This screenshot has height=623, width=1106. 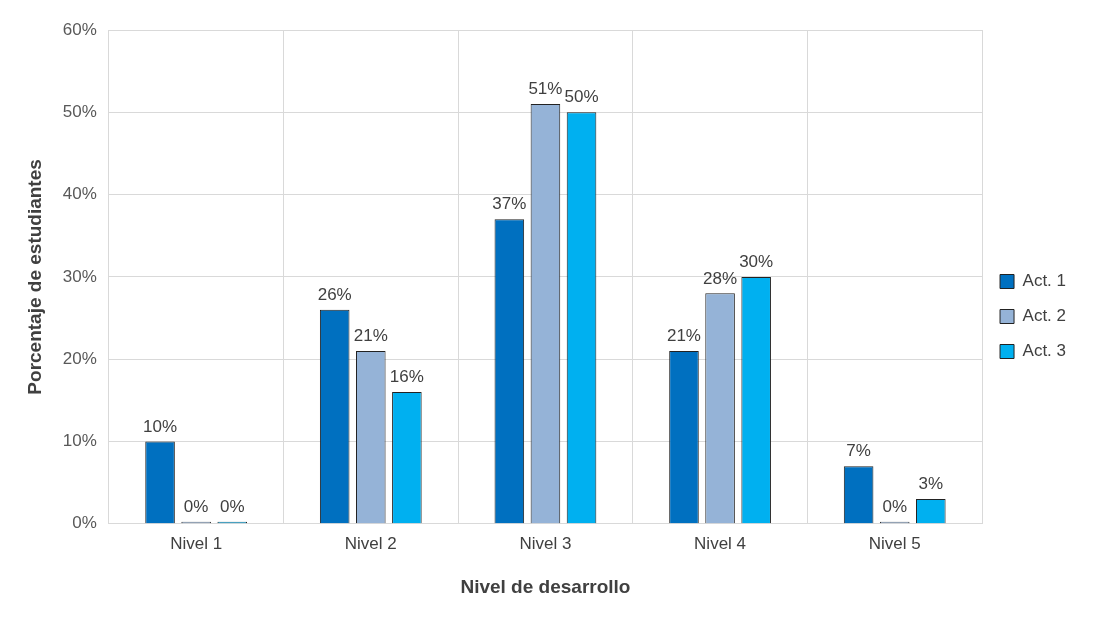 What do you see at coordinates (1044, 316) in the screenshot?
I see `legend-label: Act. 2` at bounding box center [1044, 316].